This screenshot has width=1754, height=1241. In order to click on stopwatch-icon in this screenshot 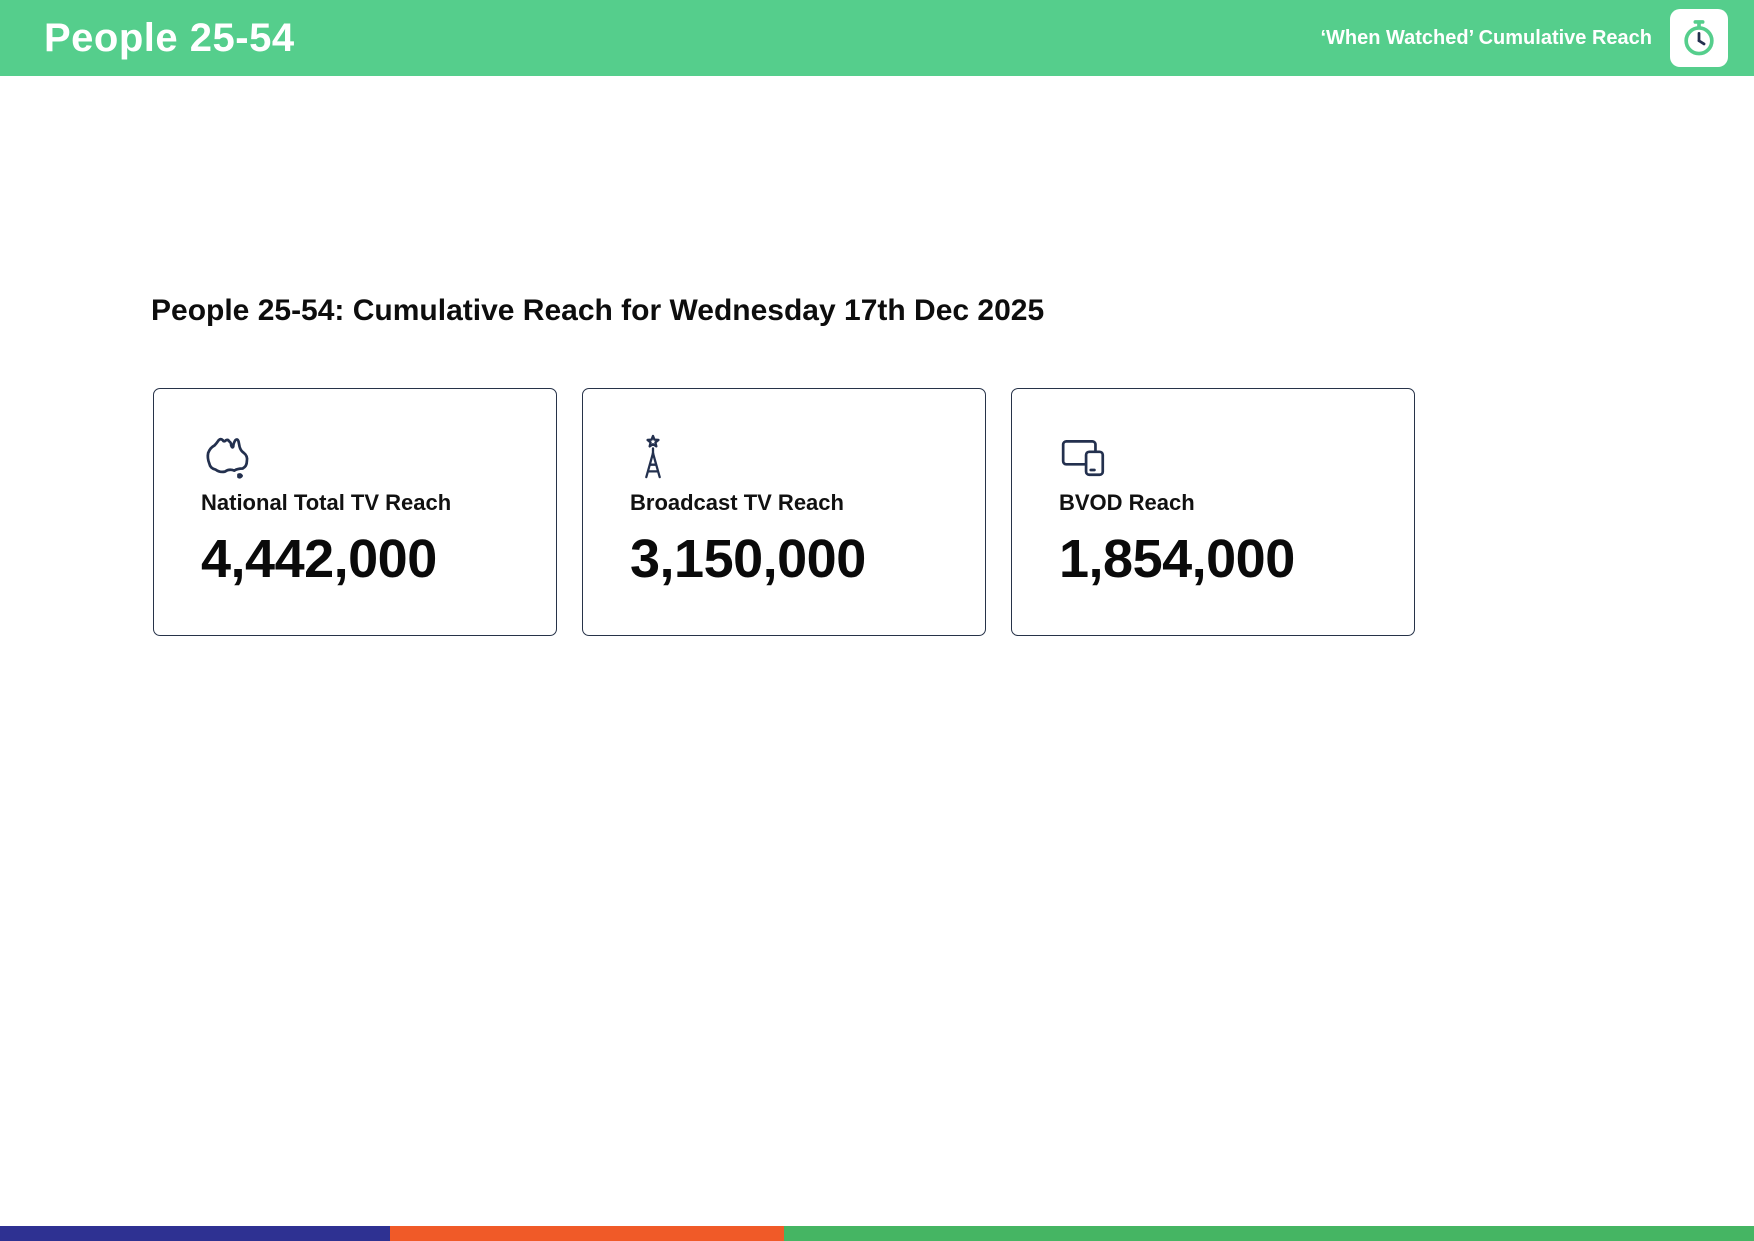, I will do `click(1699, 38)`.